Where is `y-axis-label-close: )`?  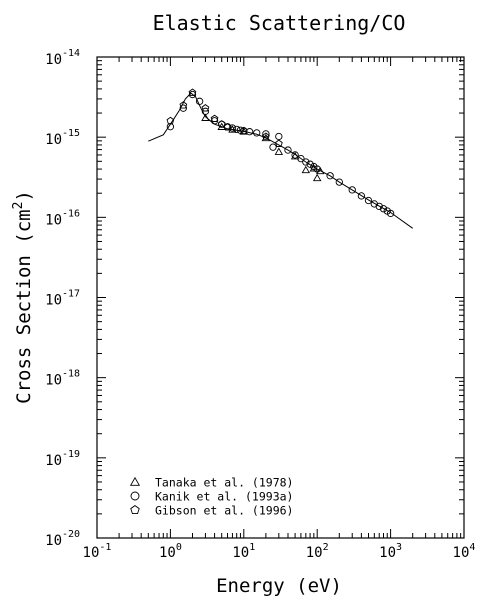 y-axis-label-close: ) is located at coordinates (24, 195).